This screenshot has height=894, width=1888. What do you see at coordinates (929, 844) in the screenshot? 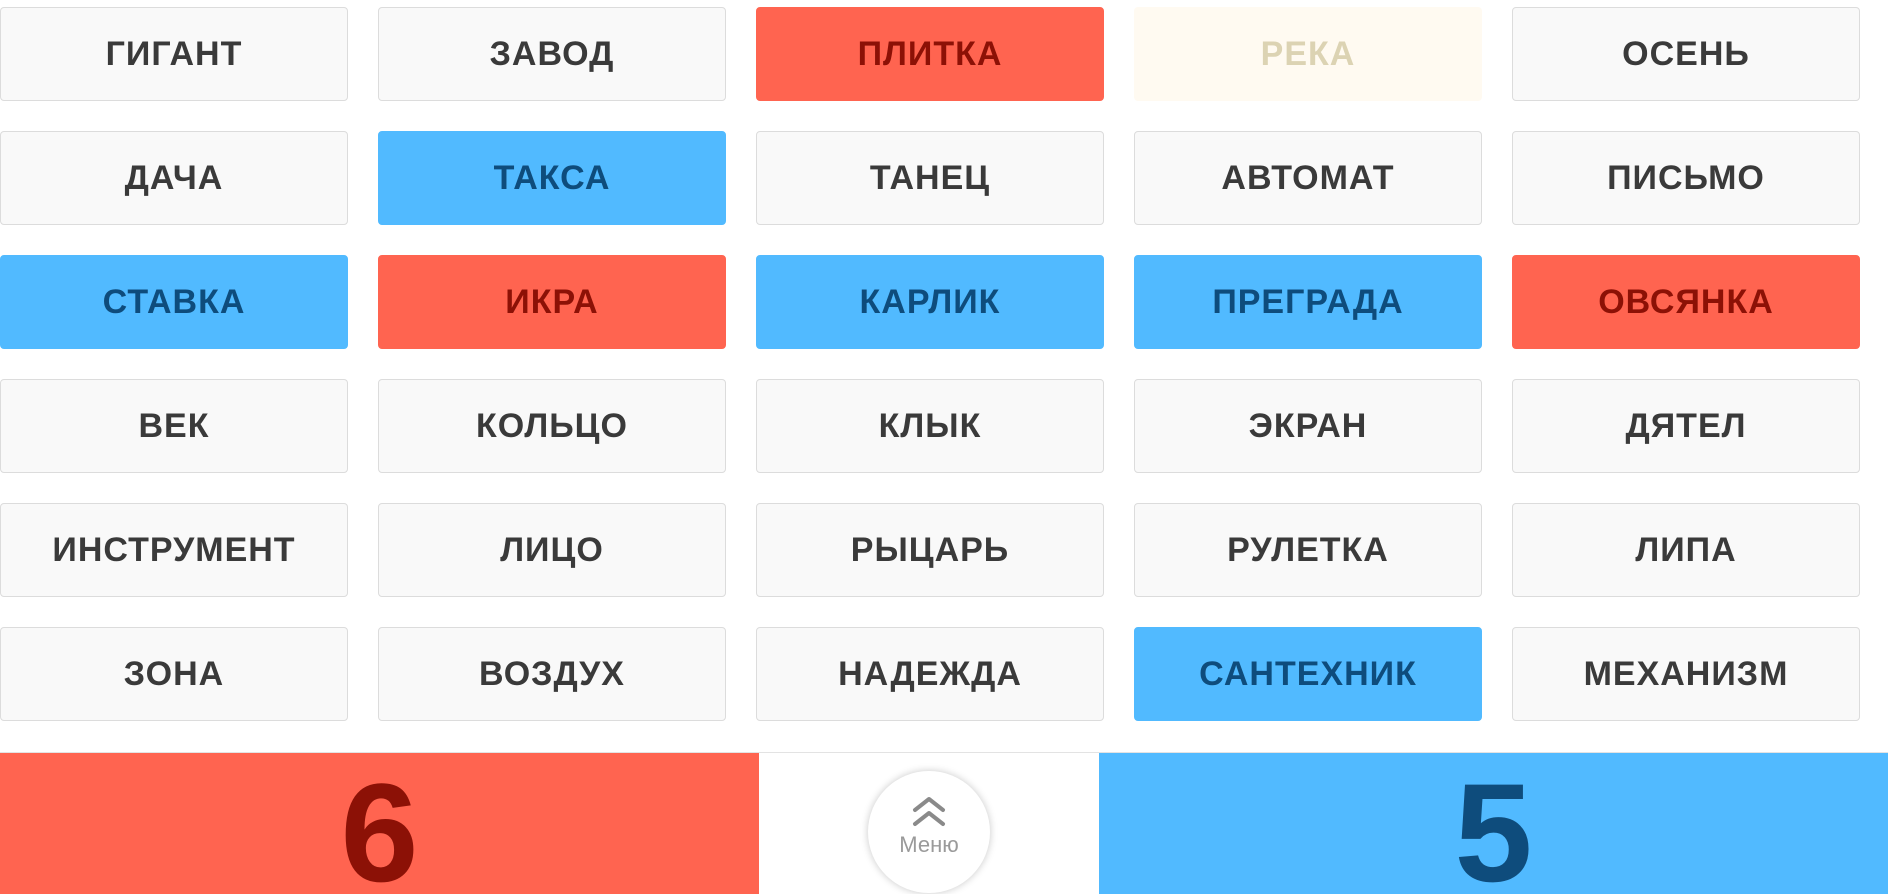
I see `menu-label: Меню` at bounding box center [929, 844].